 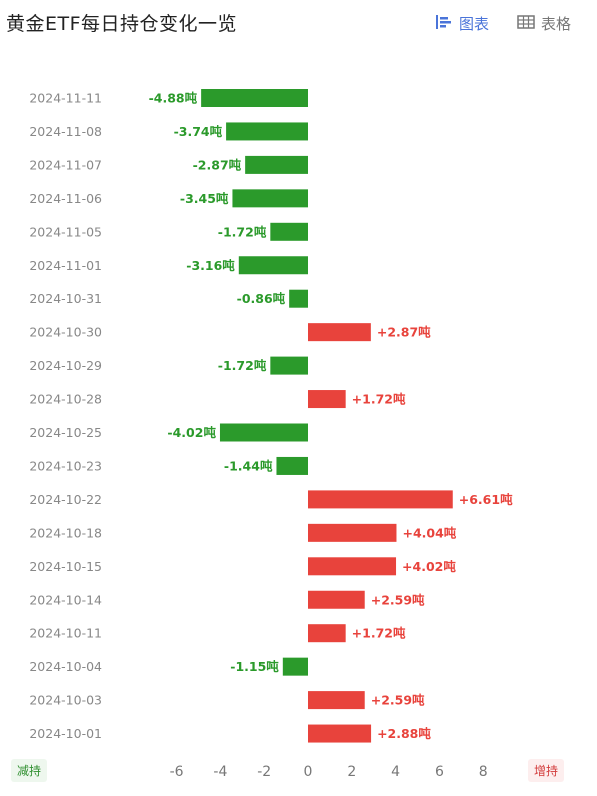 I want to click on data-label: -0.86吨, so click(x=261, y=298).